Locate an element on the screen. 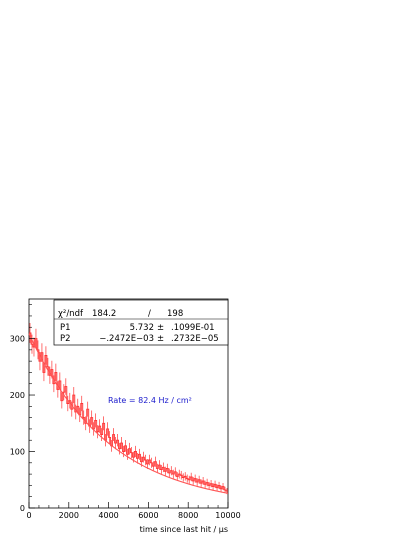 The width and height of the screenshot is (415, 537). param-p1-name: P1 is located at coordinates (65, 328).